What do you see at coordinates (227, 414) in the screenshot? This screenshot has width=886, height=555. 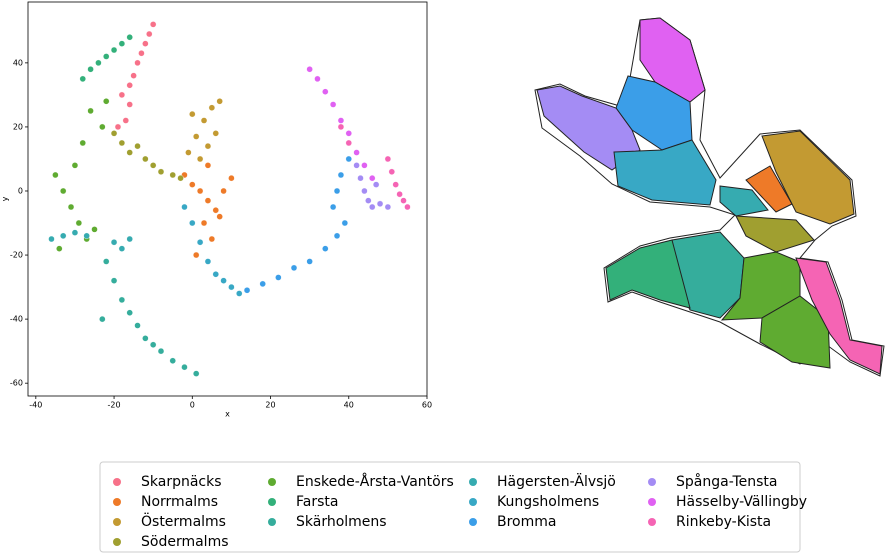 I see `x-axis-label: x` at bounding box center [227, 414].